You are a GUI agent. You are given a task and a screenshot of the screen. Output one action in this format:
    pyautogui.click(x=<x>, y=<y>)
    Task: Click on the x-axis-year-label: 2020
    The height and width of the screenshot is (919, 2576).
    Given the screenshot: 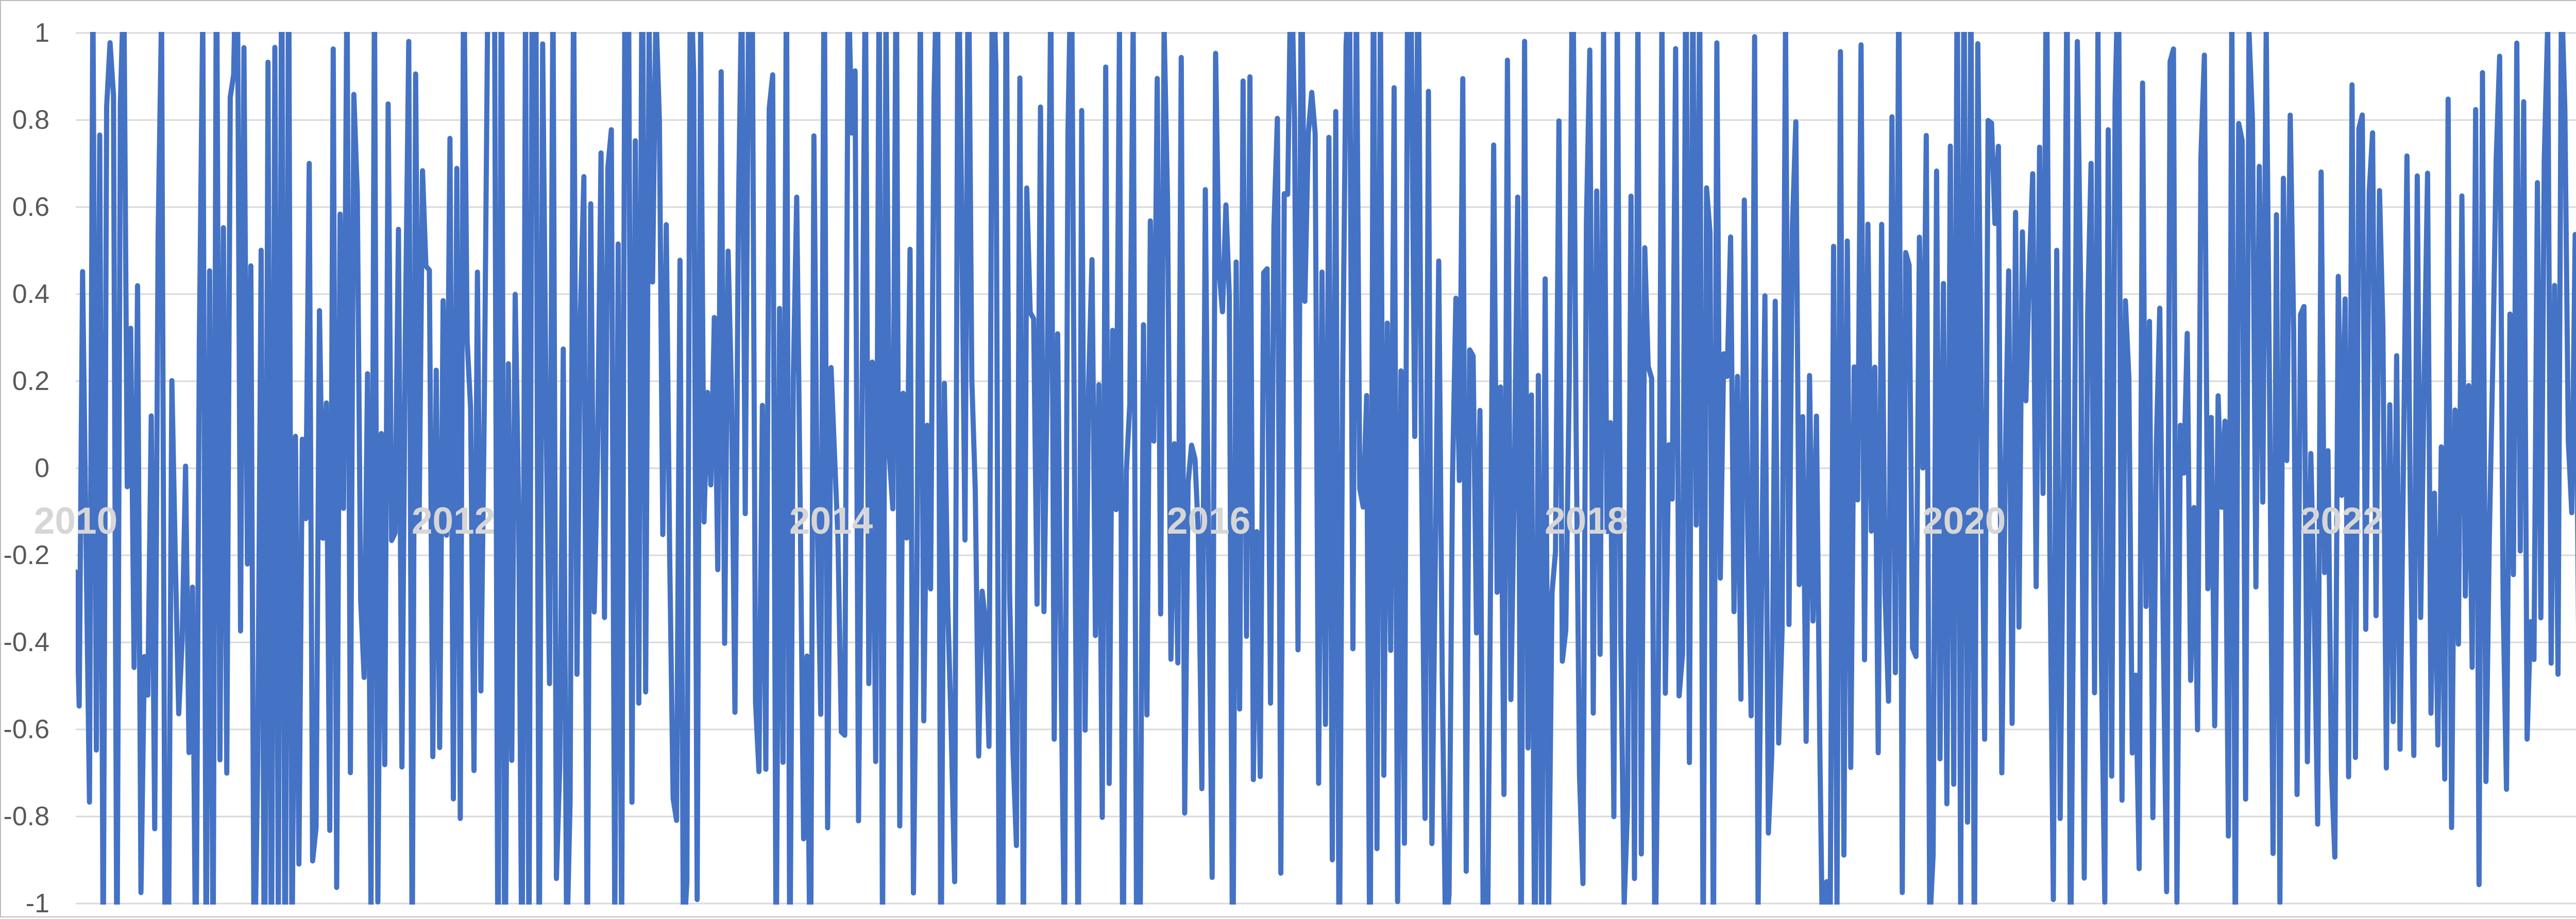 What is the action you would take?
    pyautogui.click(x=1964, y=521)
    